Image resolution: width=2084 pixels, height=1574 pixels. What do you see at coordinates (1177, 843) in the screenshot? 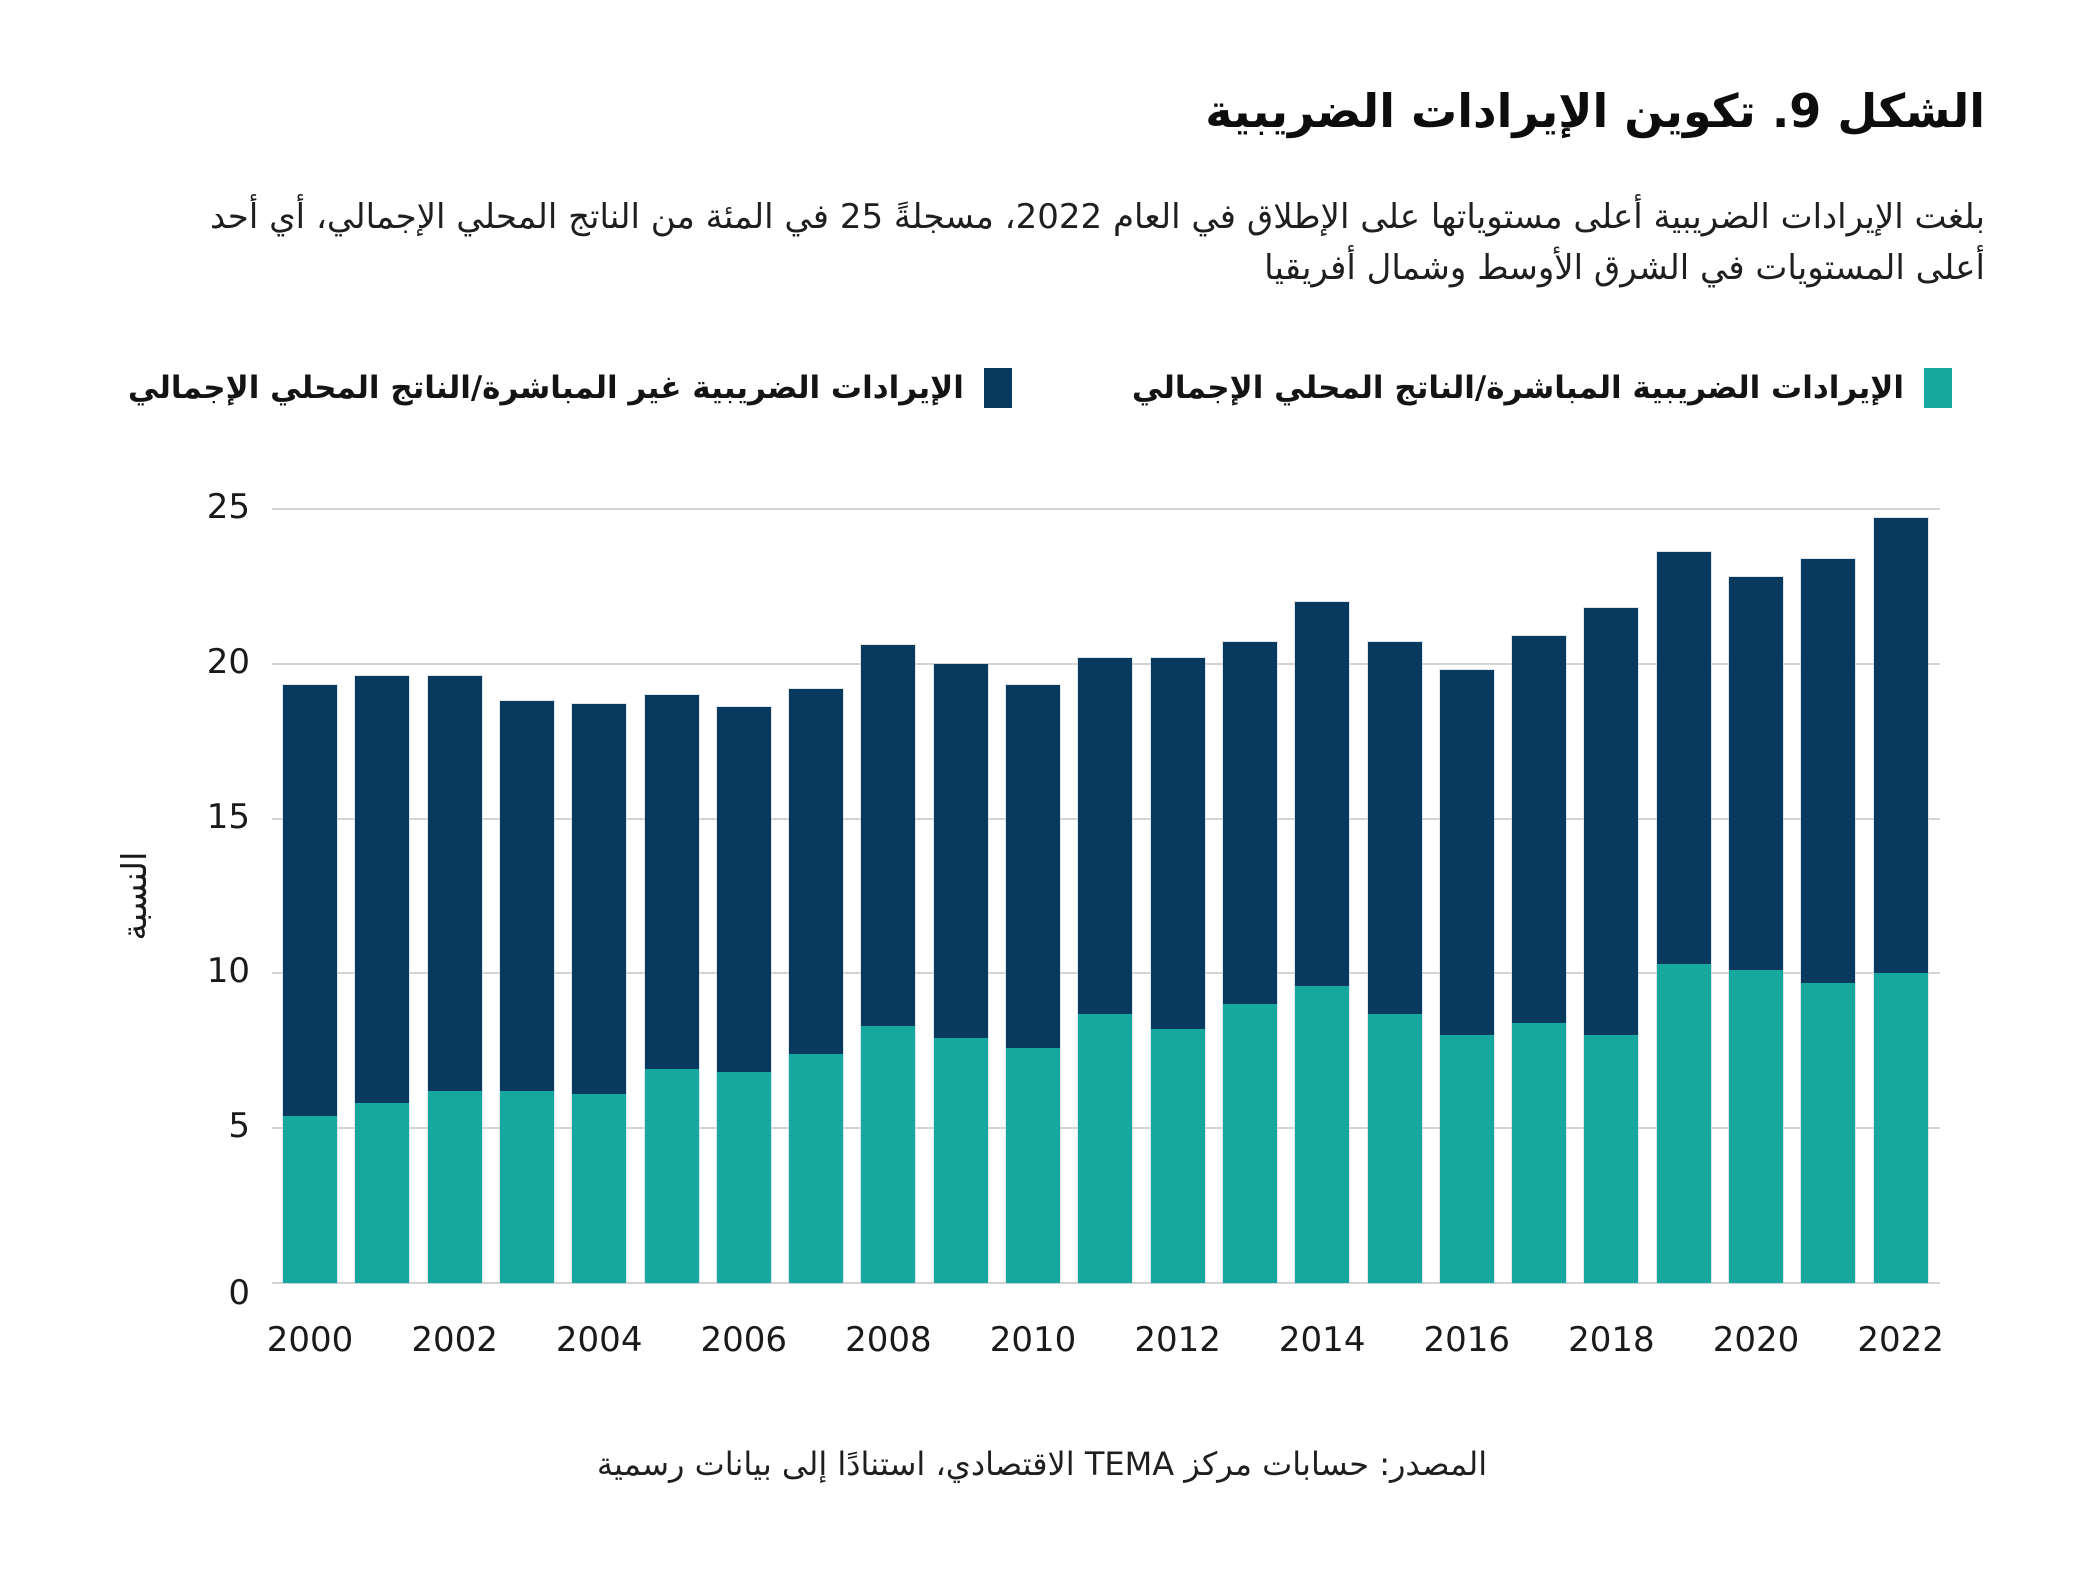
I see `bar-2012-indirect-segment` at bounding box center [1177, 843].